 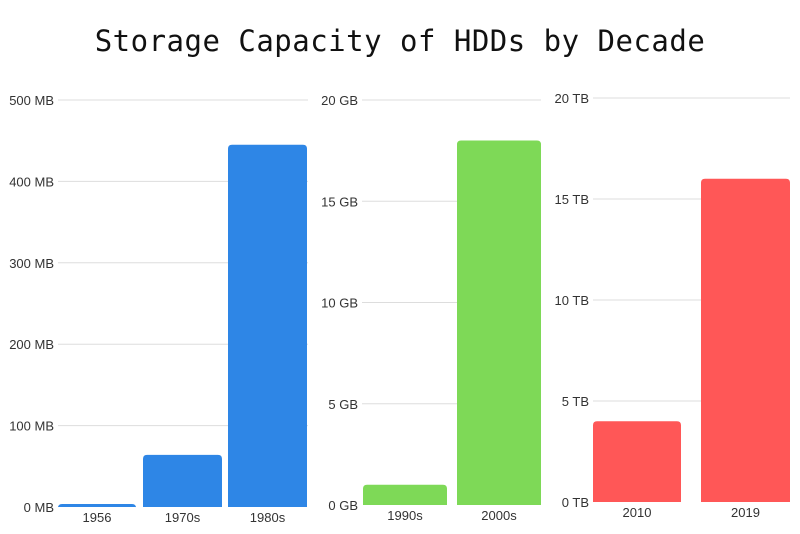 What do you see at coordinates (182, 480) in the screenshot?
I see `bar-1970s` at bounding box center [182, 480].